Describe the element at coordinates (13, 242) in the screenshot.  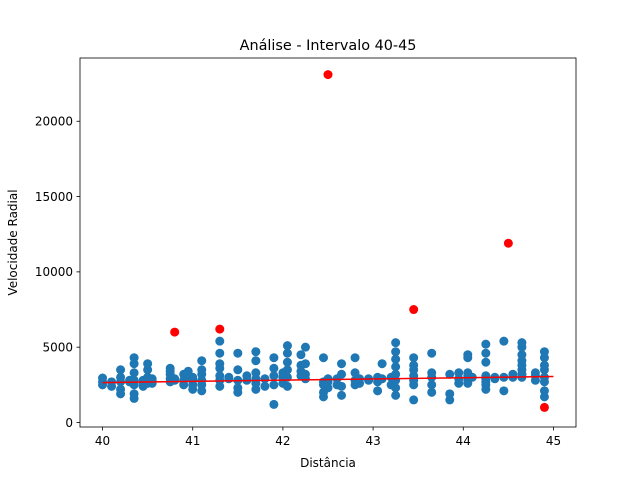
I see `y-axis-label: Velocidade Radial` at that location.